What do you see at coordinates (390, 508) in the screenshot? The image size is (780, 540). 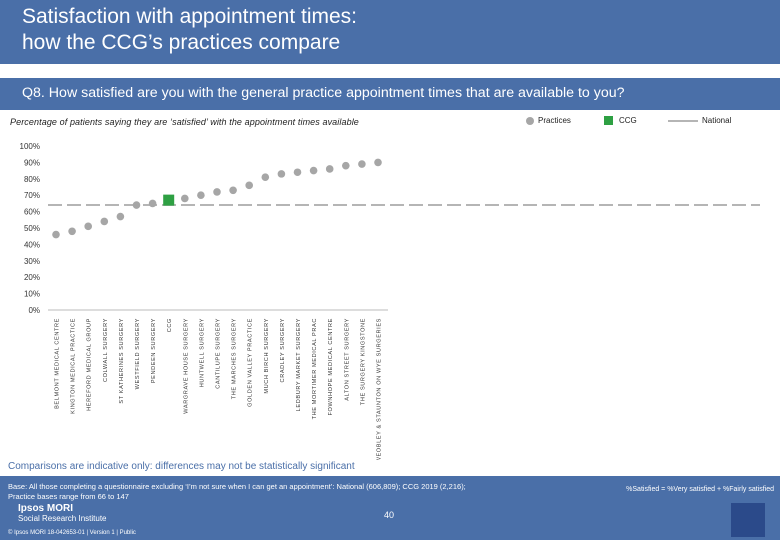 I see `base-bar` at bounding box center [390, 508].